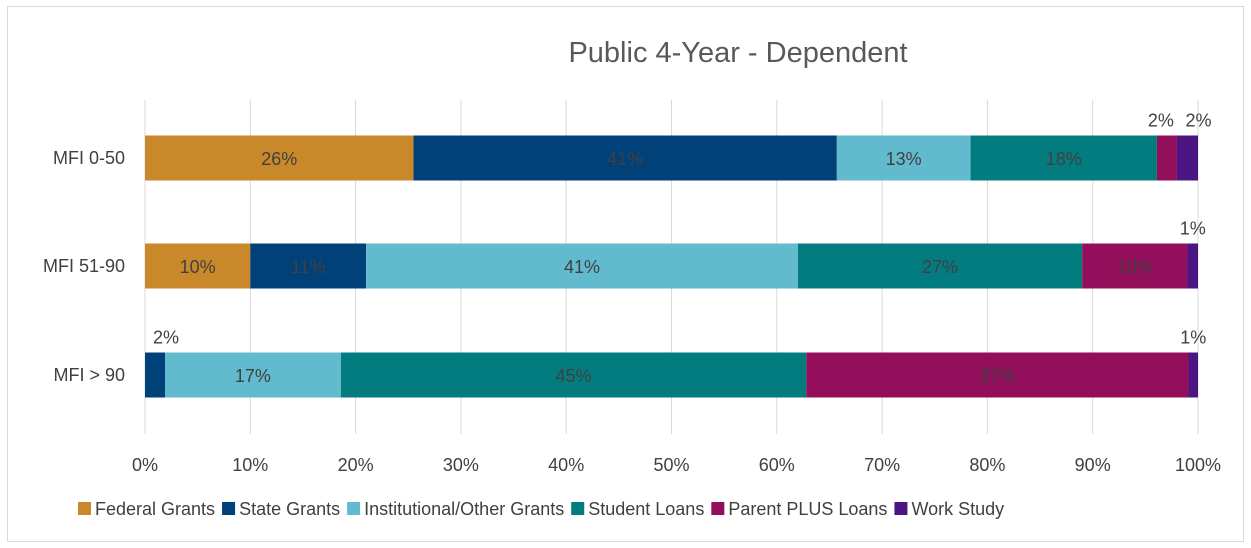 The width and height of the screenshot is (1251, 548). I want to click on legend-label: Federal Grants, so click(155, 509).